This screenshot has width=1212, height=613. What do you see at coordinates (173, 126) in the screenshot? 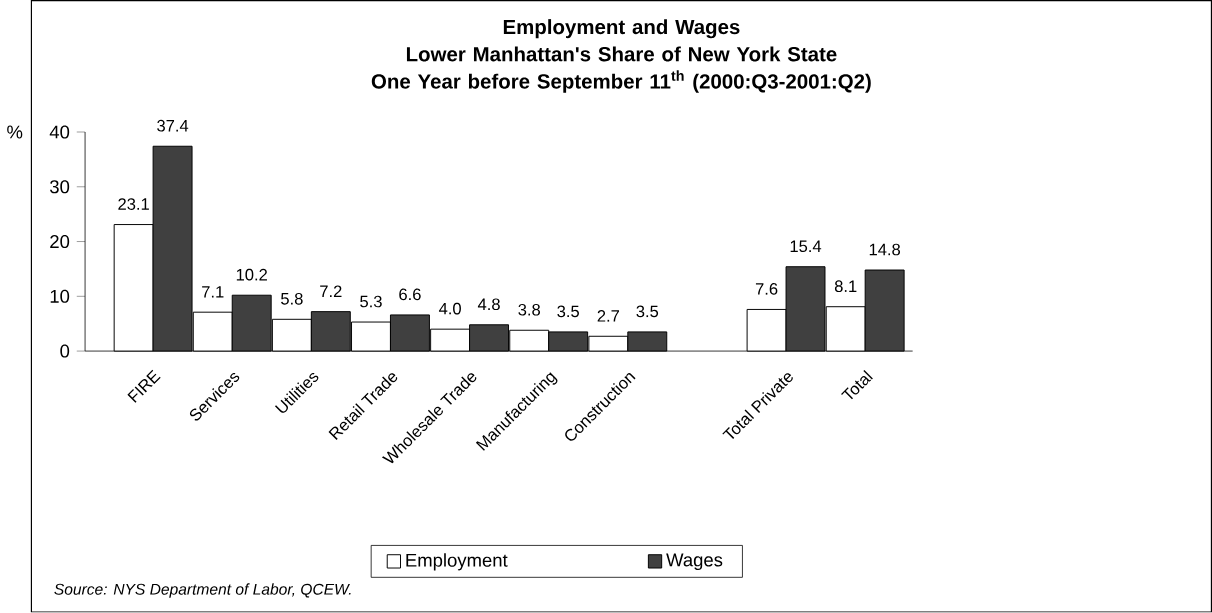
I see `data-label: 37.4` at bounding box center [173, 126].